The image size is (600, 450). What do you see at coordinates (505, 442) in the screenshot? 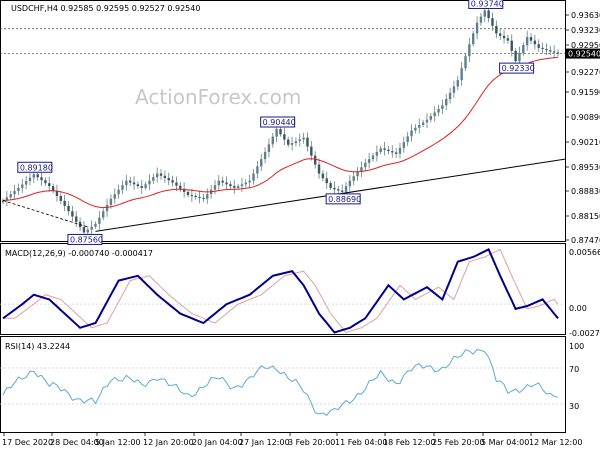
I see `time-tick-label: 5 Mar 04:00` at bounding box center [505, 442].